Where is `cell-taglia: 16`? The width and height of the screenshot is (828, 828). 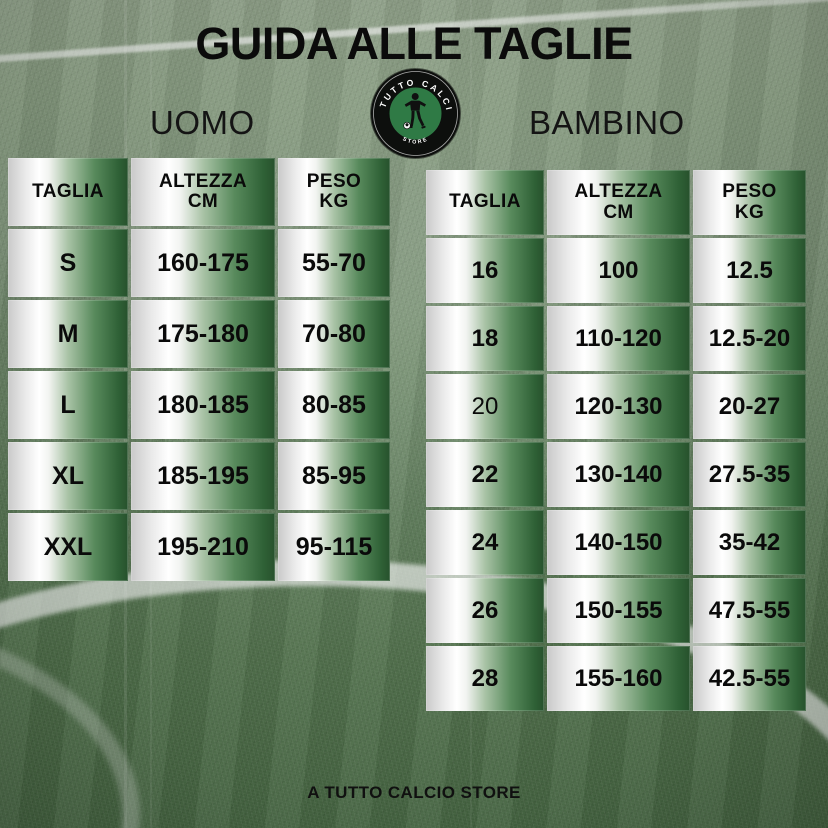 cell-taglia: 16 is located at coordinates (485, 270).